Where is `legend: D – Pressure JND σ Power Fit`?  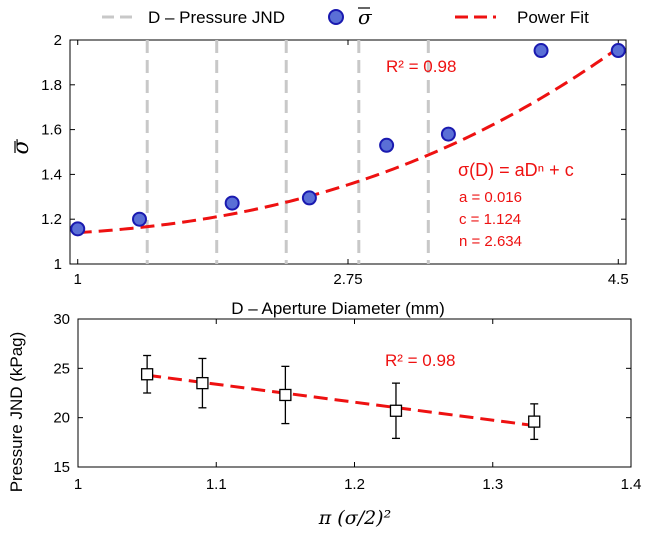
legend: D – Pressure JND σ Power Fit is located at coordinates (345, 17).